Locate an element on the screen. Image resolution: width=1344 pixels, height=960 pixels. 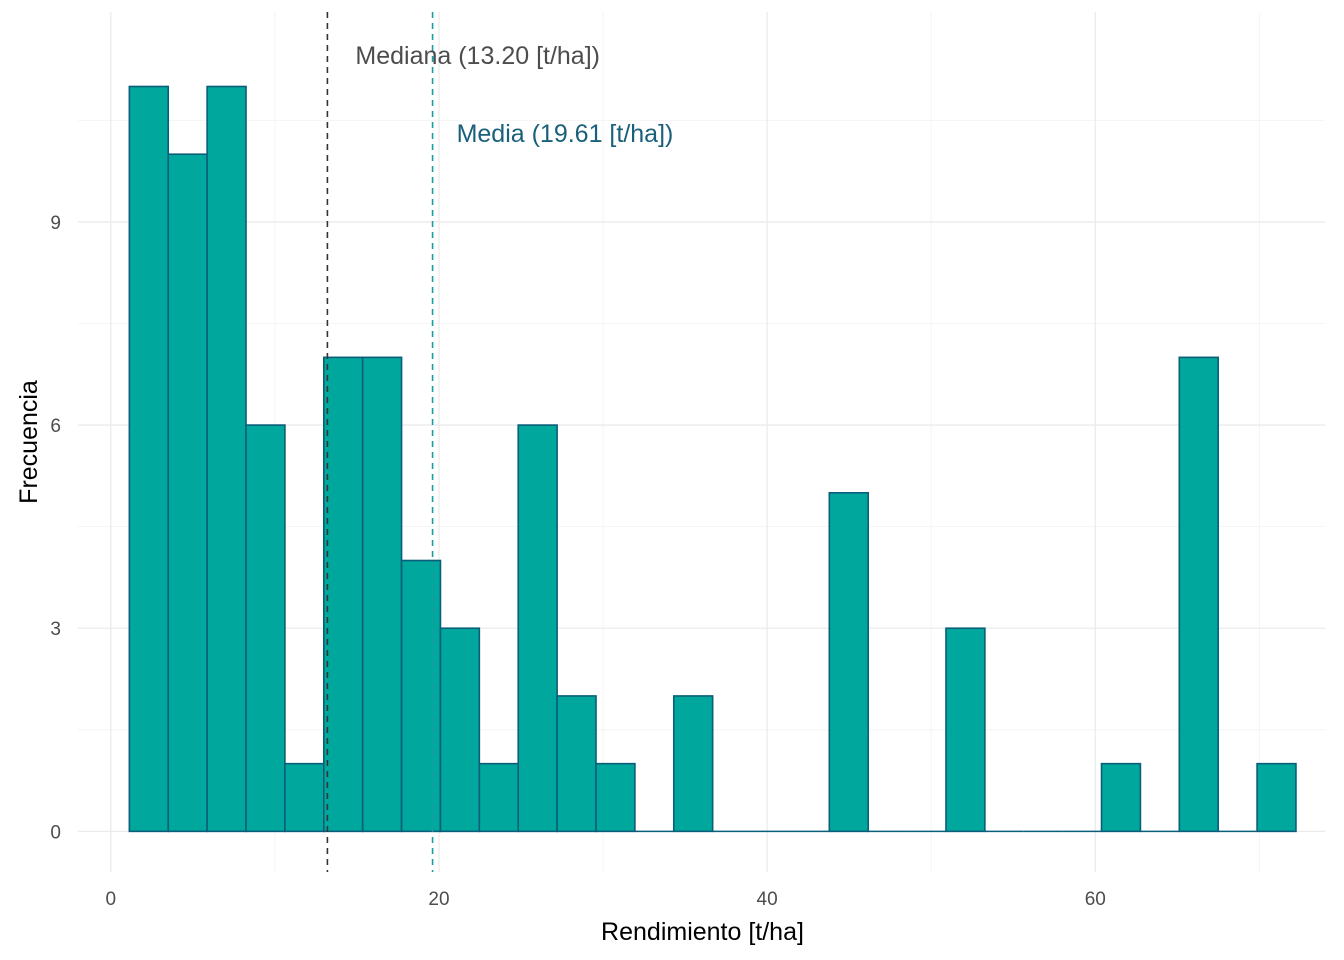
y-tick-label: 0 is located at coordinates (55, 832).